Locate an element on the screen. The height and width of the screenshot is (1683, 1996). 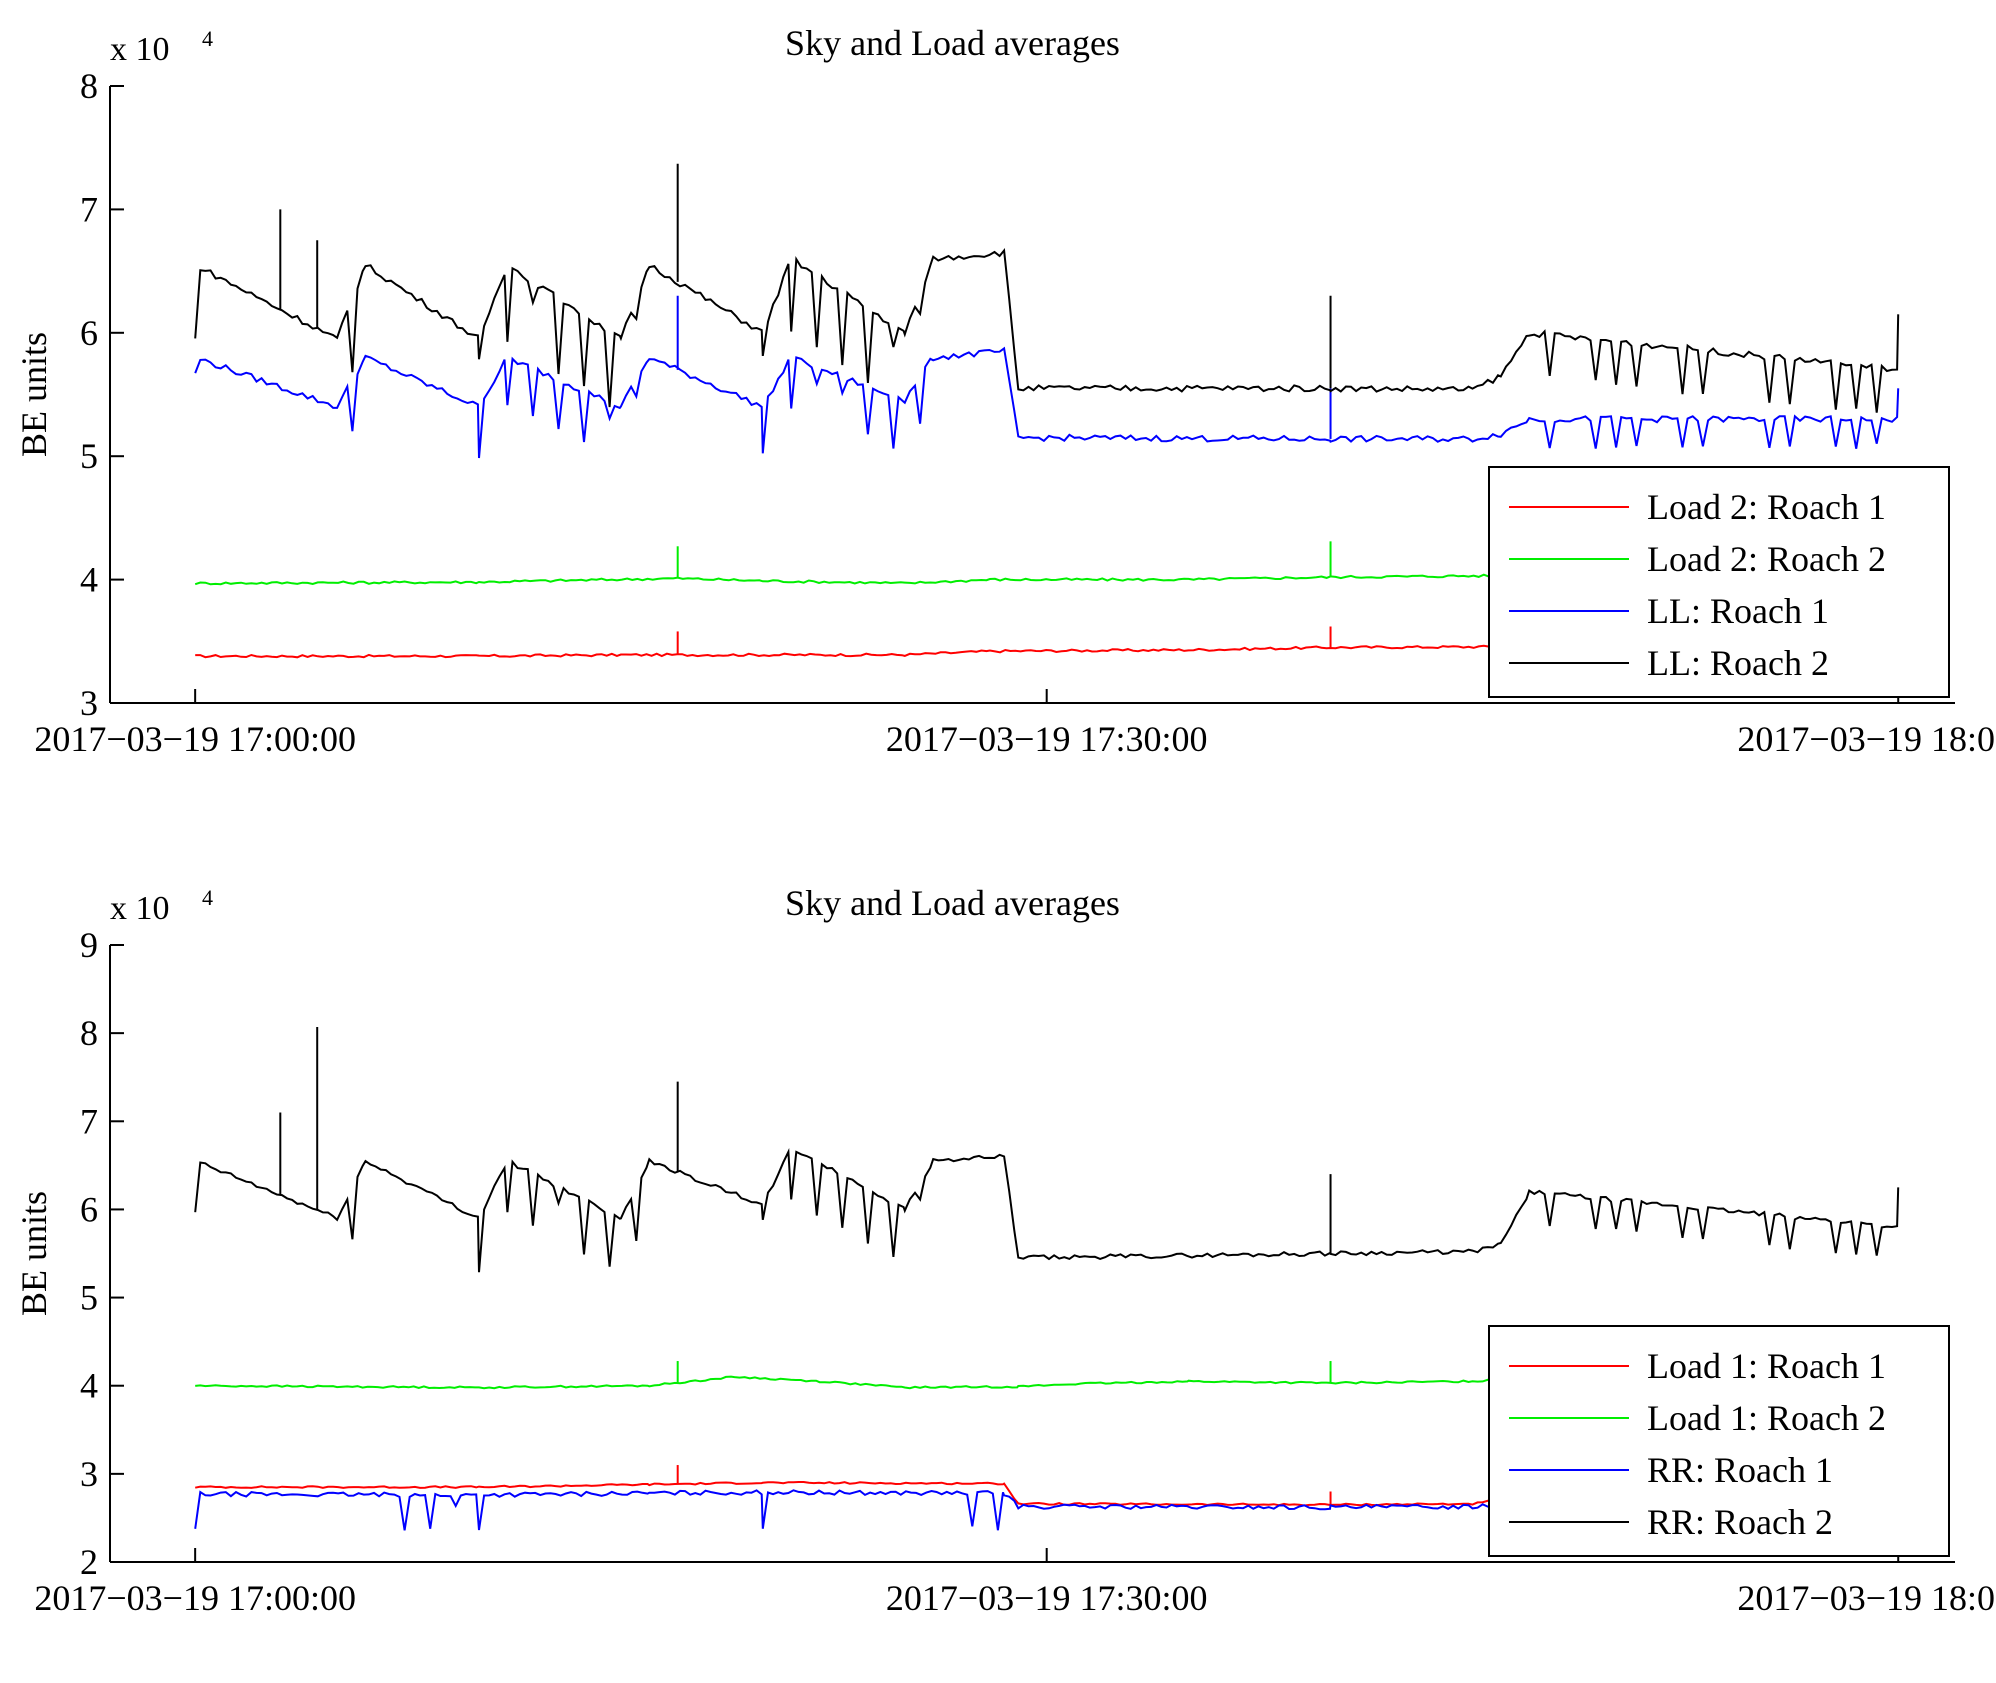
y-tick-label: 2 is located at coordinates (89, 1562).